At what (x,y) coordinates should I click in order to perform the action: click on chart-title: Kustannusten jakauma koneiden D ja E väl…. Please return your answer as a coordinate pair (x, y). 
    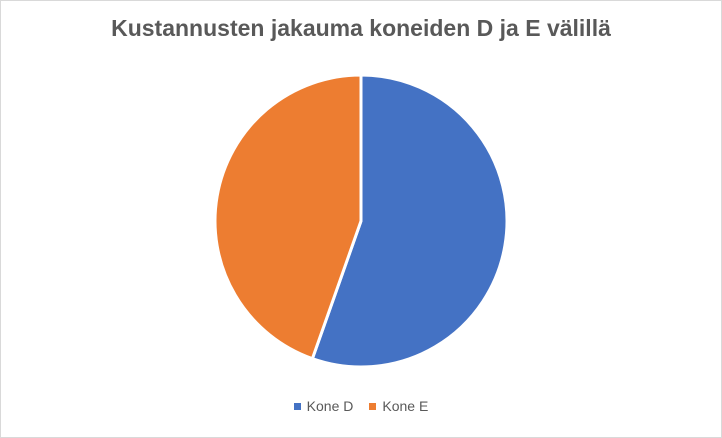
    Looking at the image, I should click on (361, 28).